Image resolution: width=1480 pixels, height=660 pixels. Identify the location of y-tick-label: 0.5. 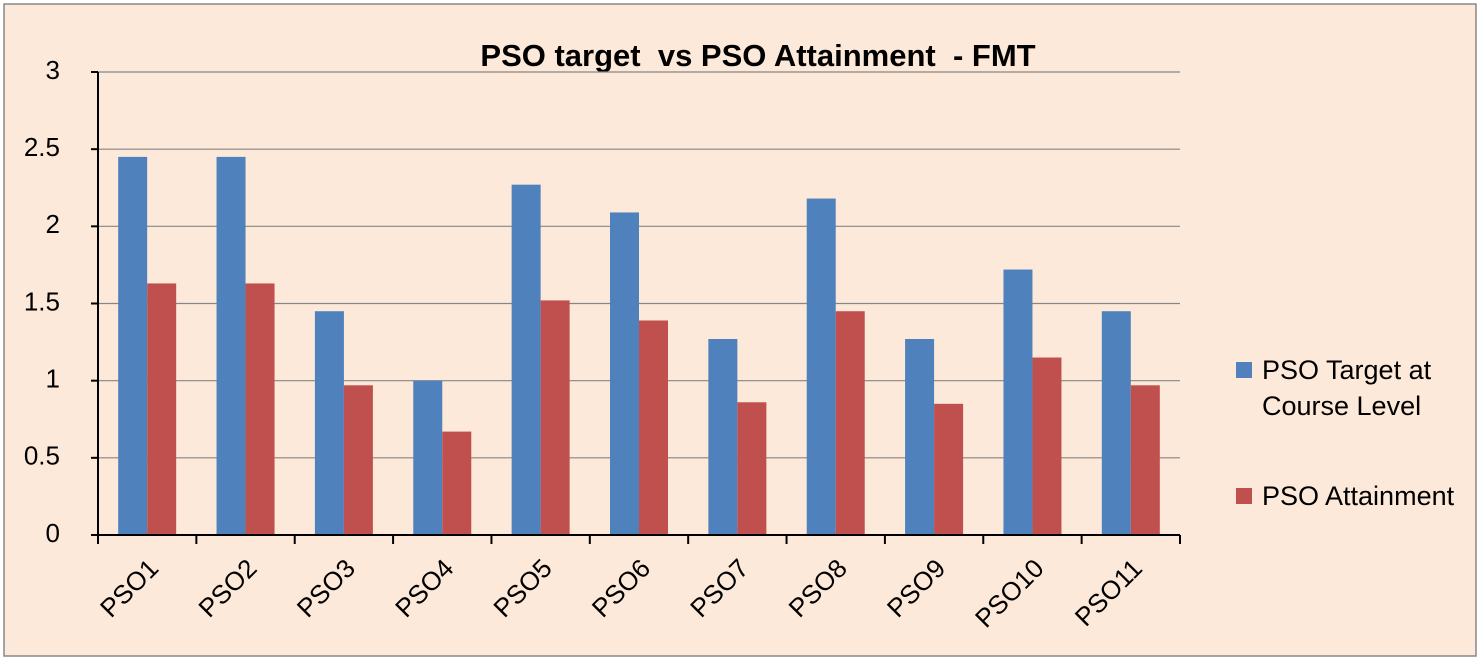
(42, 456).